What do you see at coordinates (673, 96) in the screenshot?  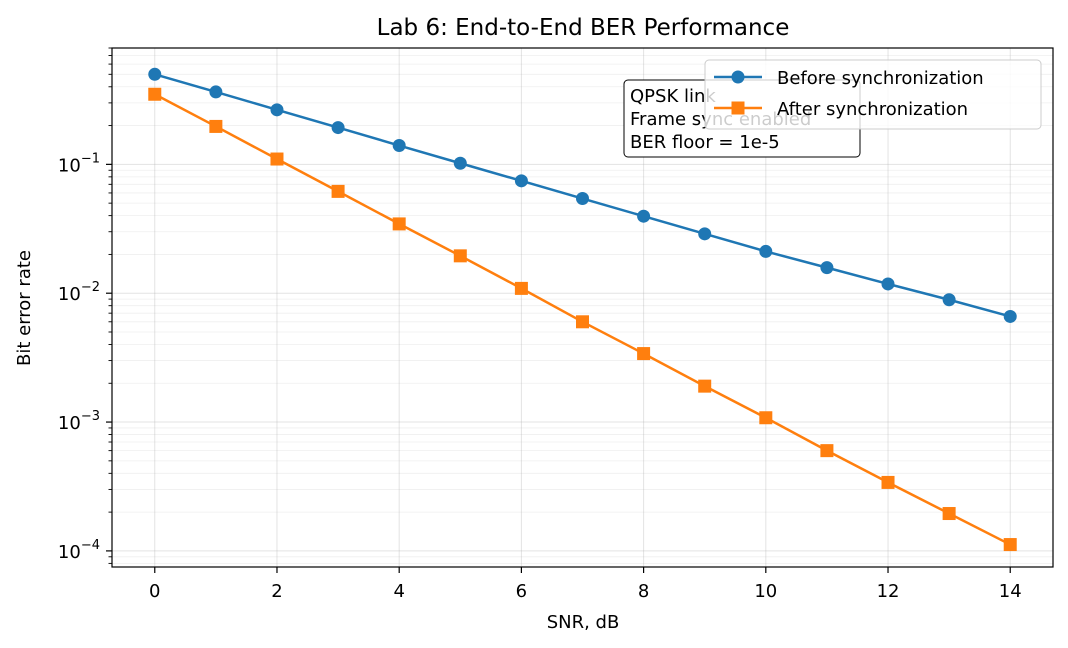 I see `annotation-line-1: QPSK link` at bounding box center [673, 96].